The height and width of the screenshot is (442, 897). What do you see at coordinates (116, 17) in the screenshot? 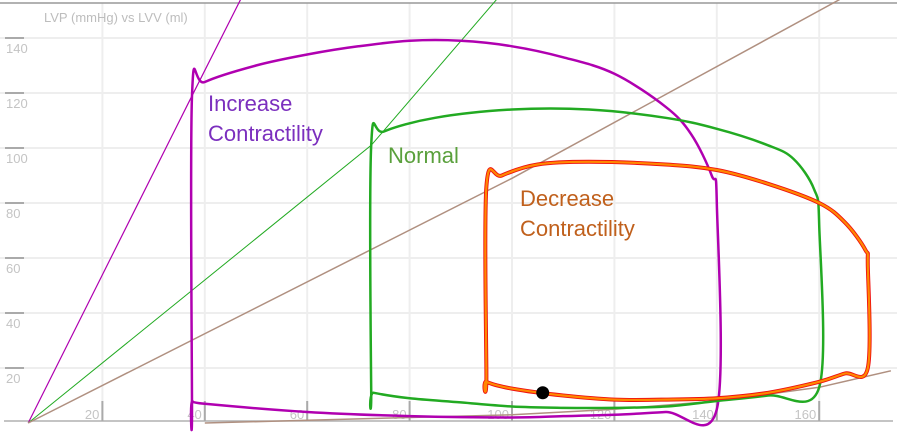
I see `chart-title: LVP (mmHg) vs LVV (ml)` at bounding box center [116, 17].